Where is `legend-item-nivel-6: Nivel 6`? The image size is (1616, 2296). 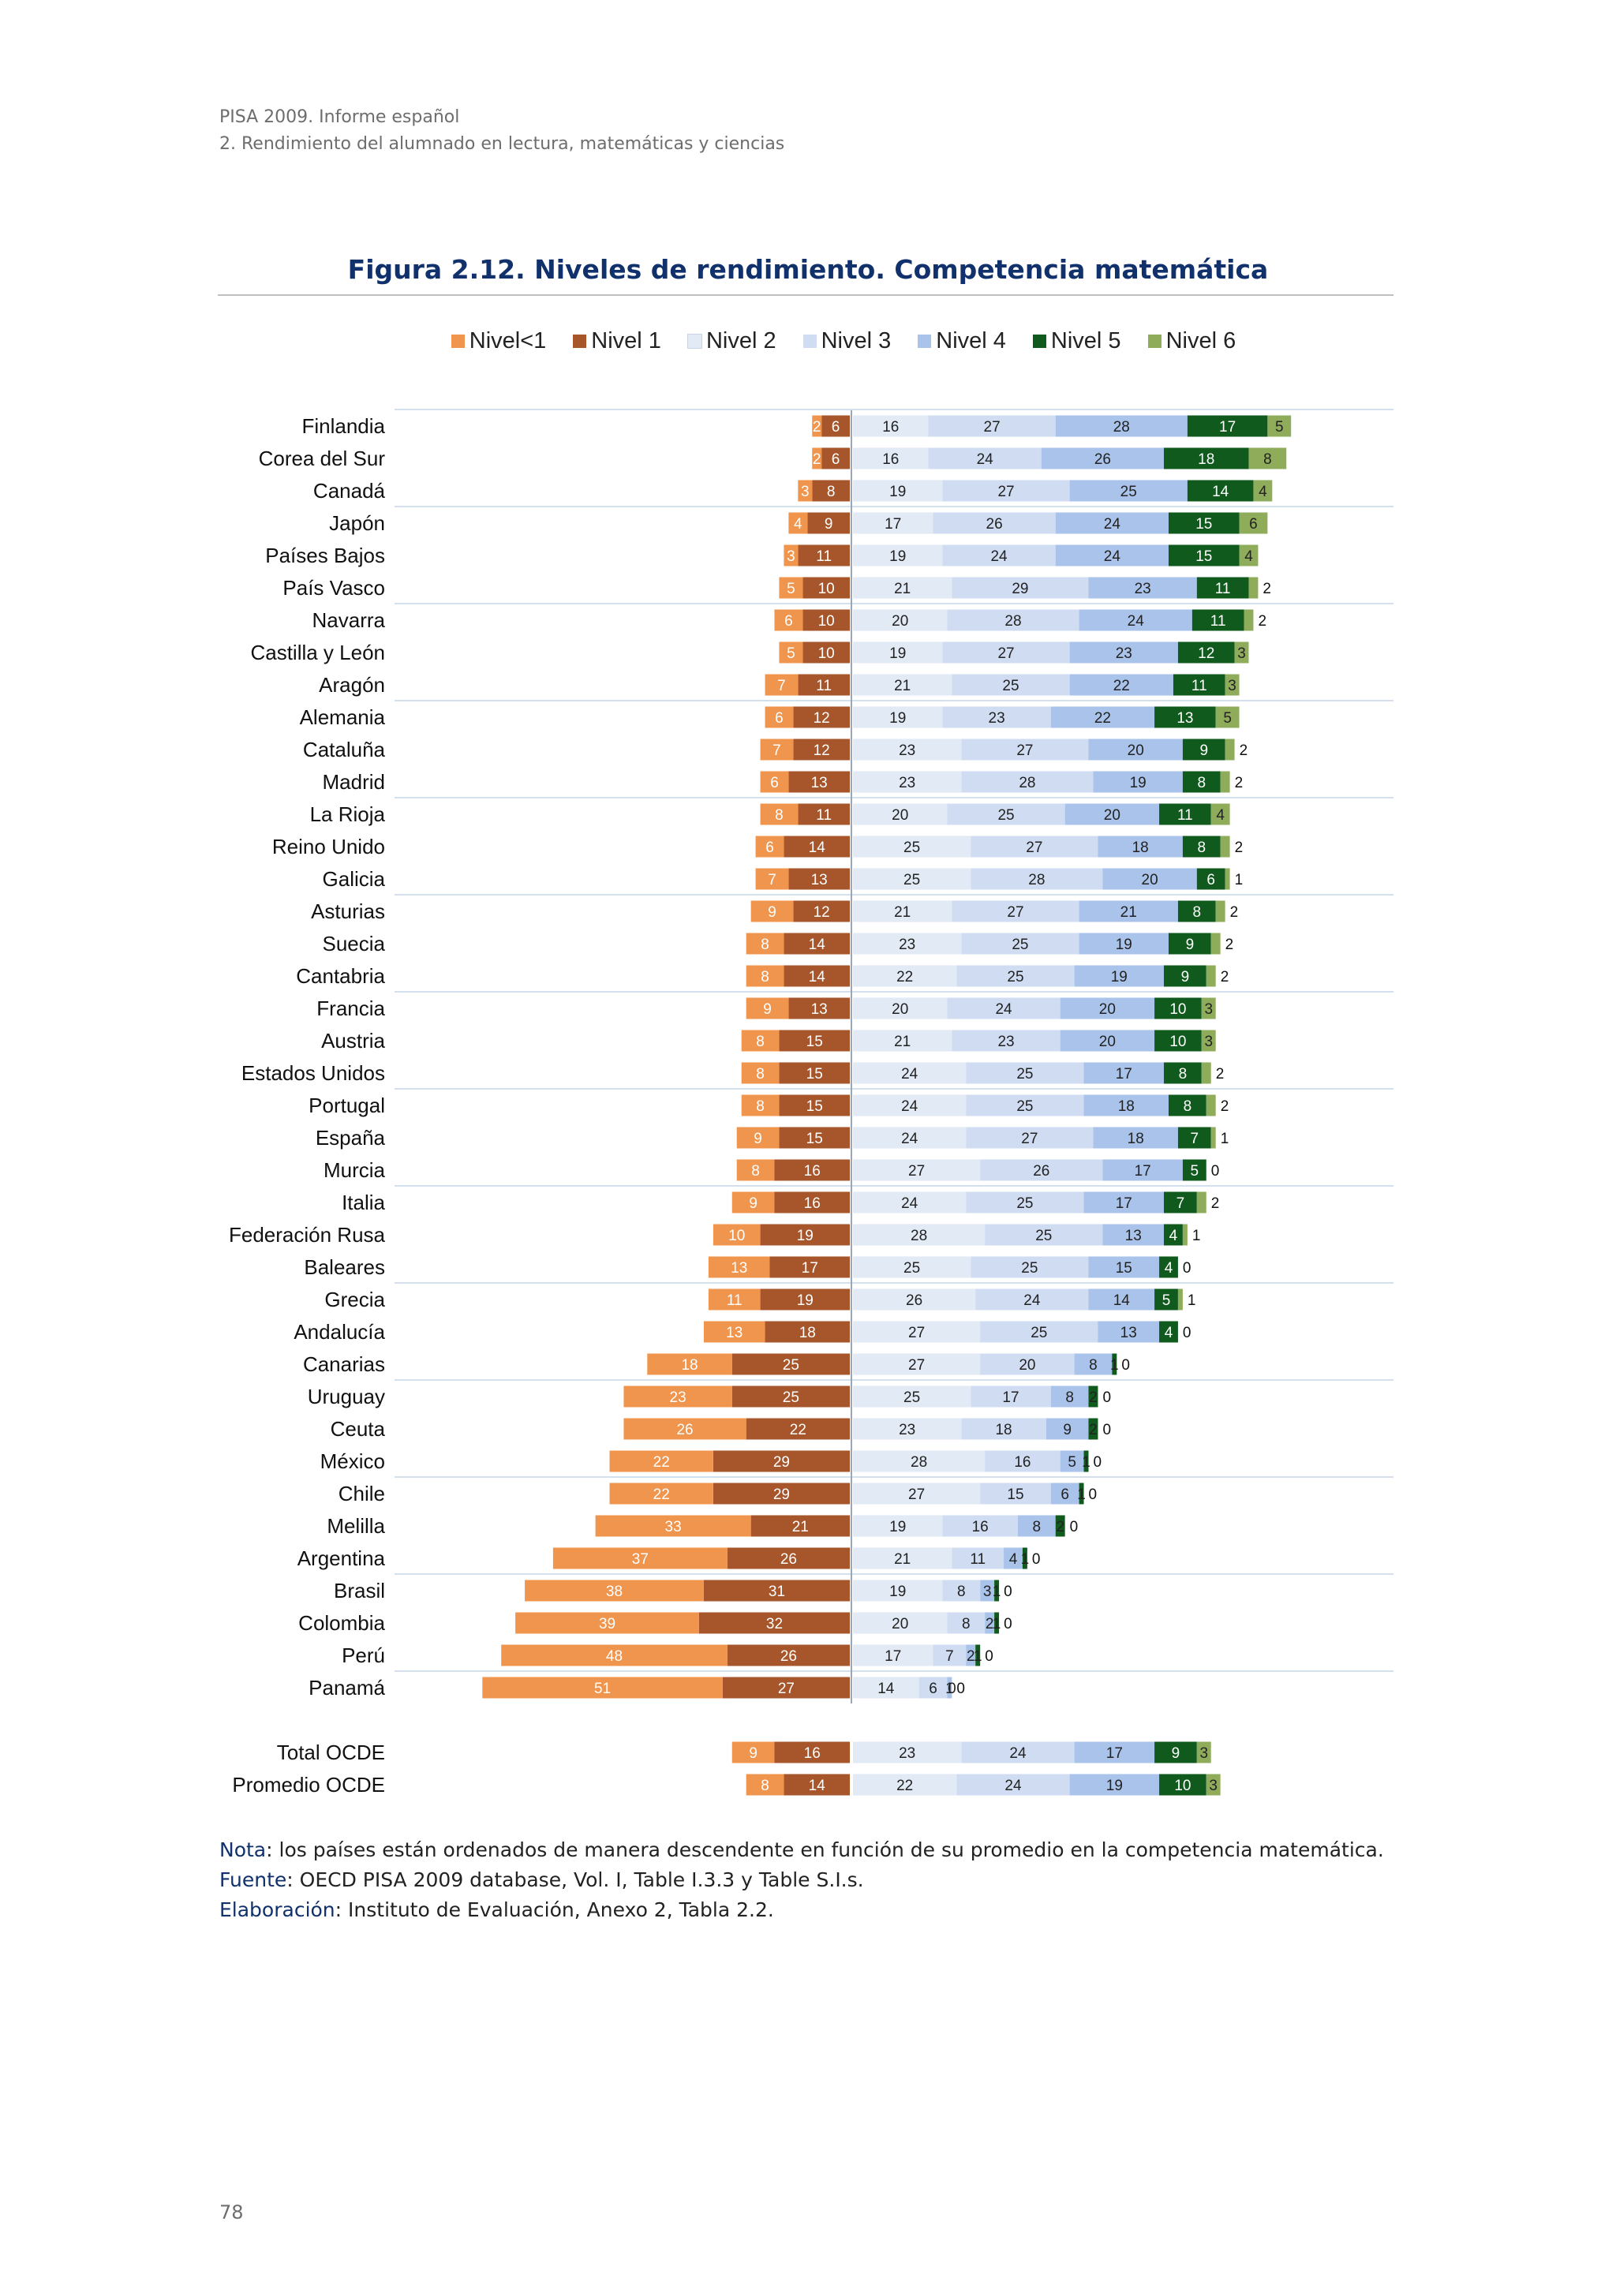 legend-item-nivel-6: Nivel 6 is located at coordinates (1191, 341).